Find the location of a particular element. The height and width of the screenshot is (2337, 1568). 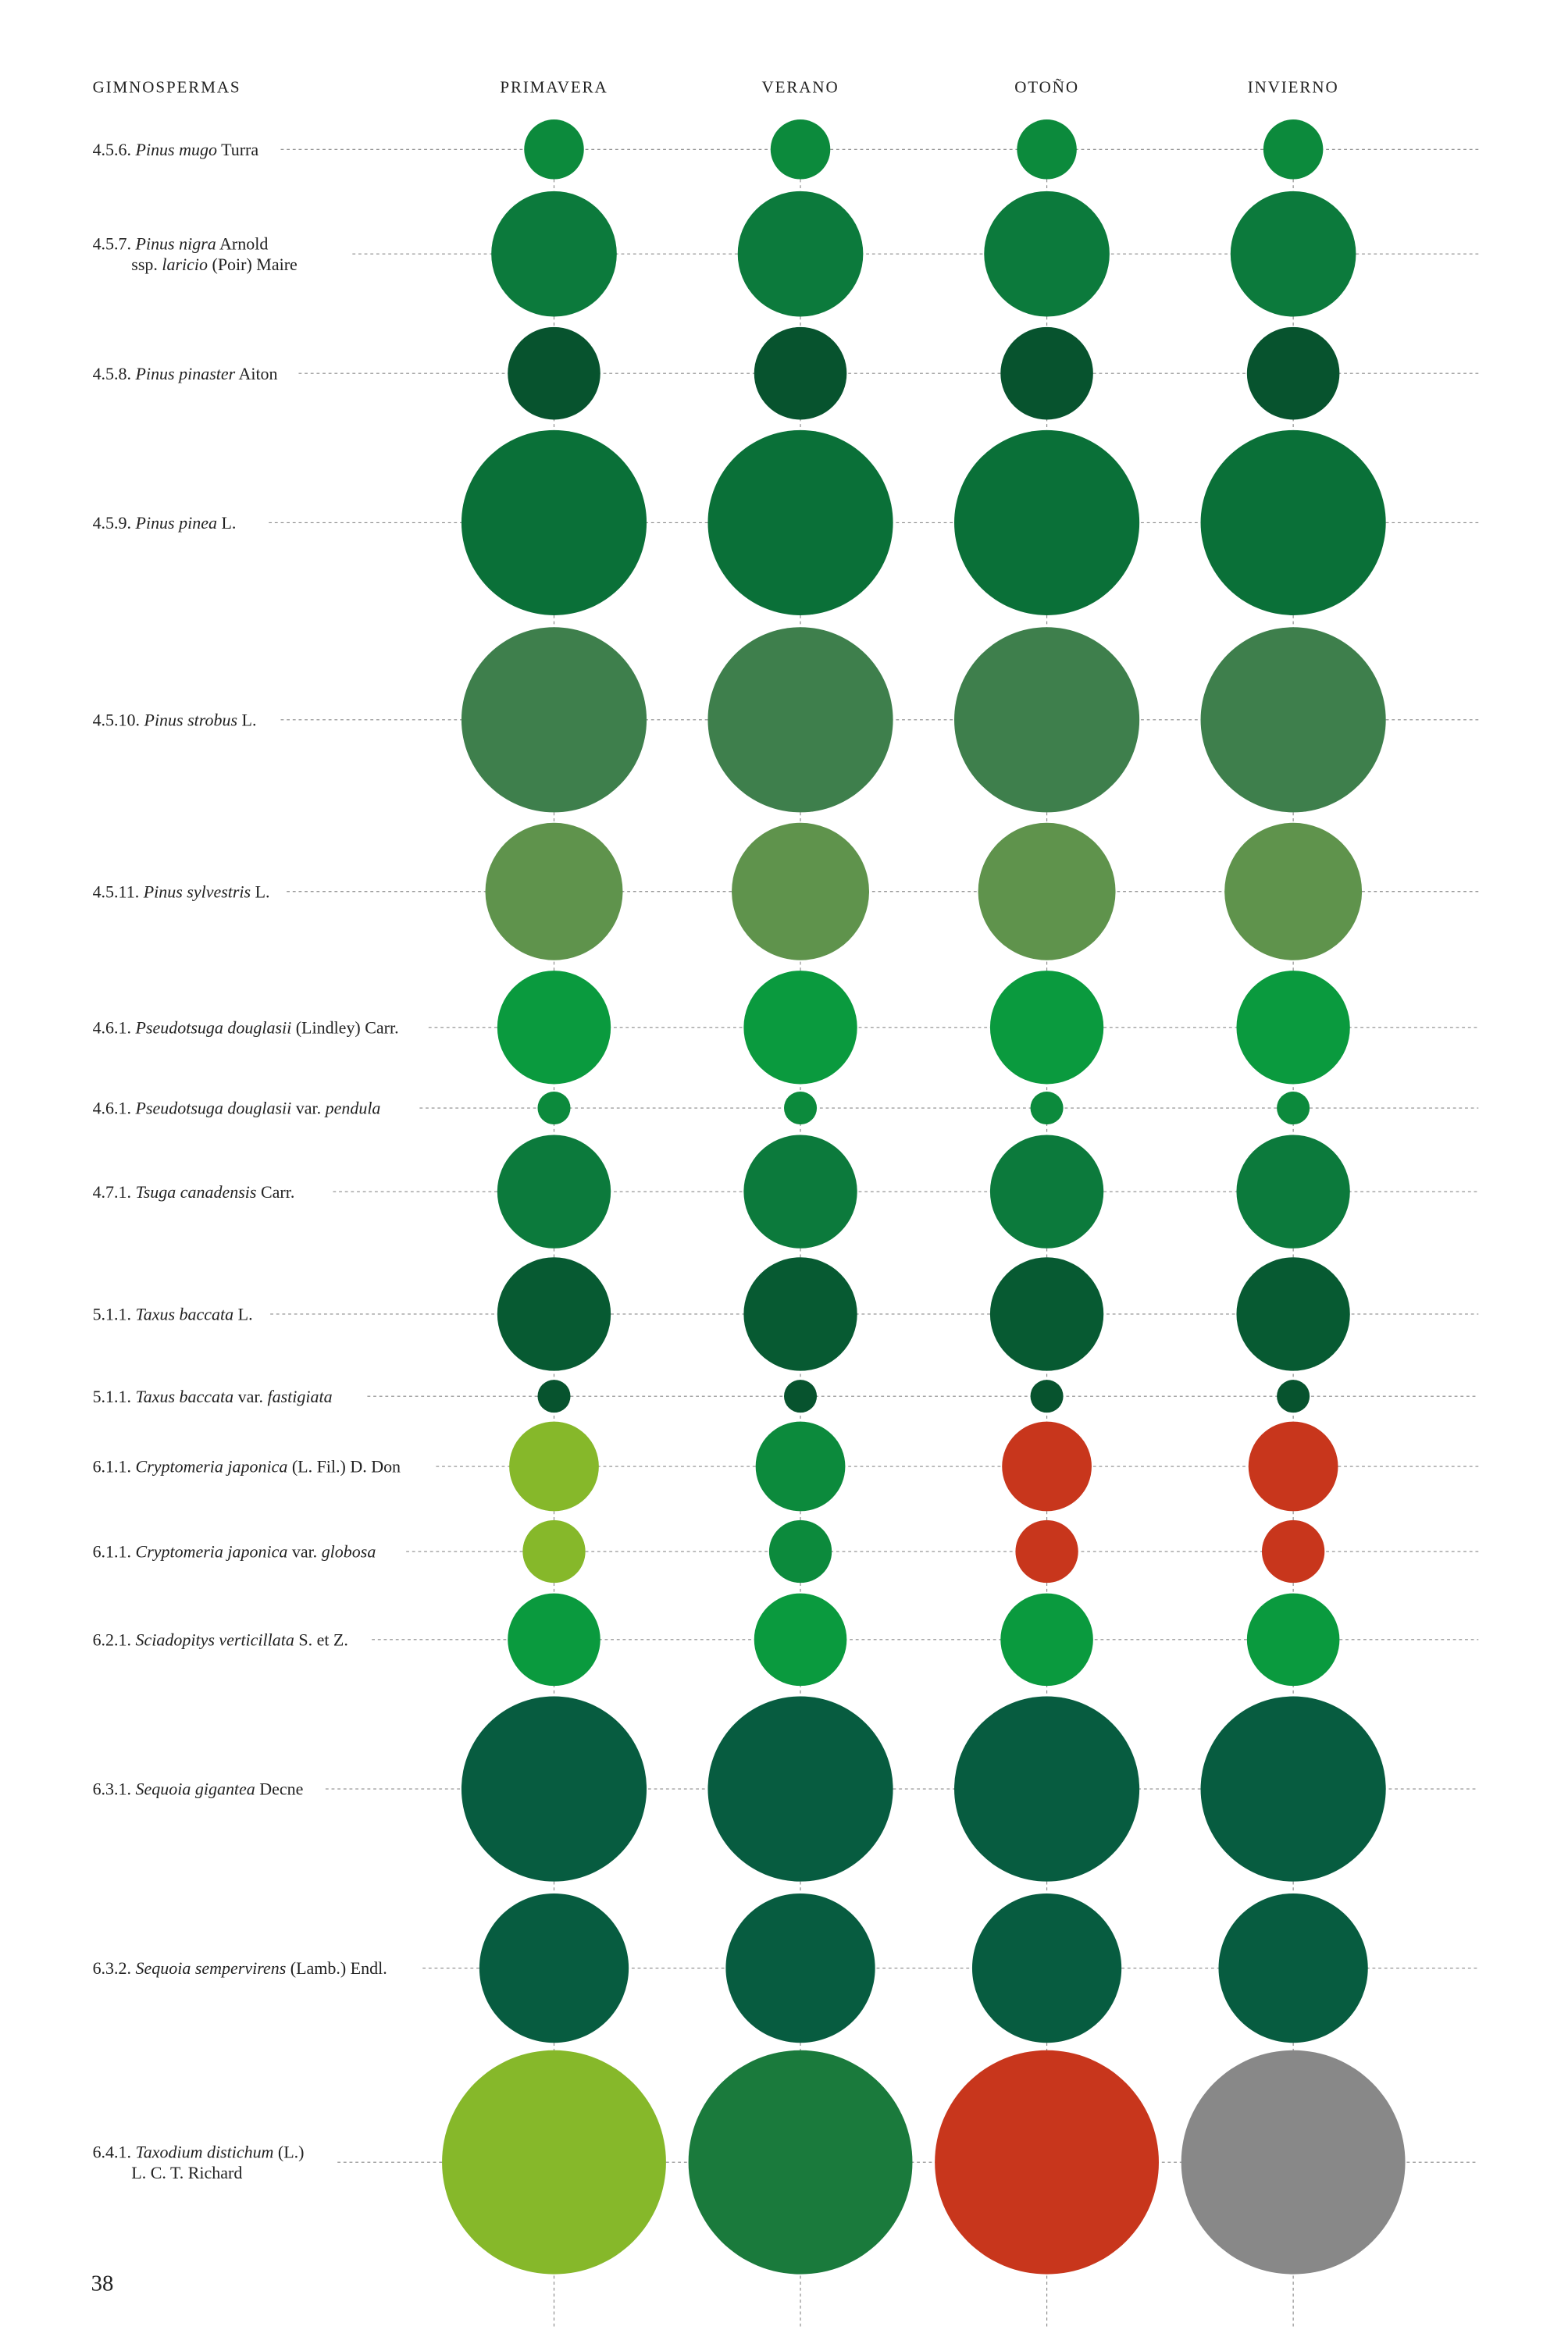

row-label-part: Pinus pinaster is located at coordinates (185, 373).